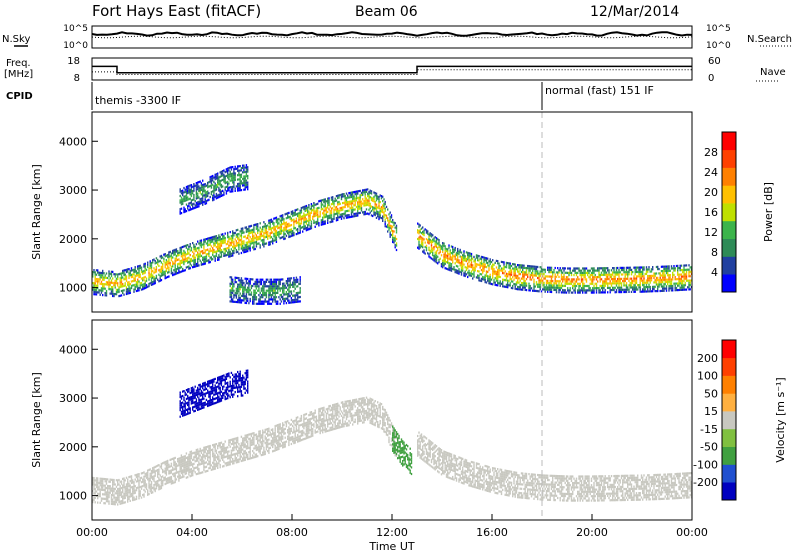 The height and width of the screenshot is (554, 800). Describe the element at coordinates (634, 12) in the screenshot. I see `date-title: 12/Mar/2014` at that location.